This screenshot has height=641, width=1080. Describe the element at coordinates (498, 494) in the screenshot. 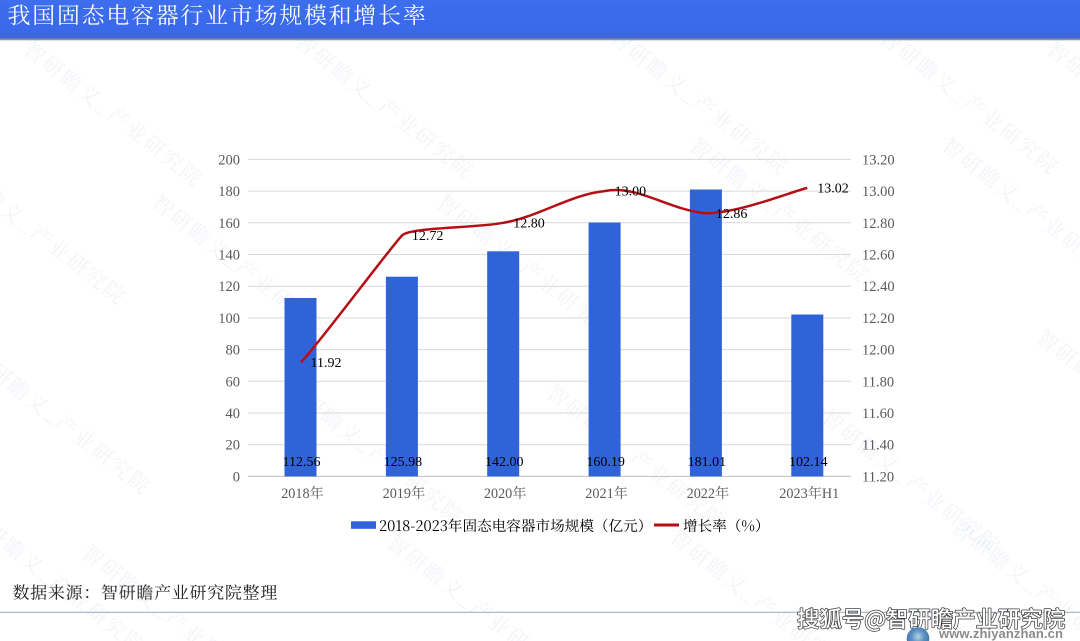

I see `svg-text: 2020` at that location.